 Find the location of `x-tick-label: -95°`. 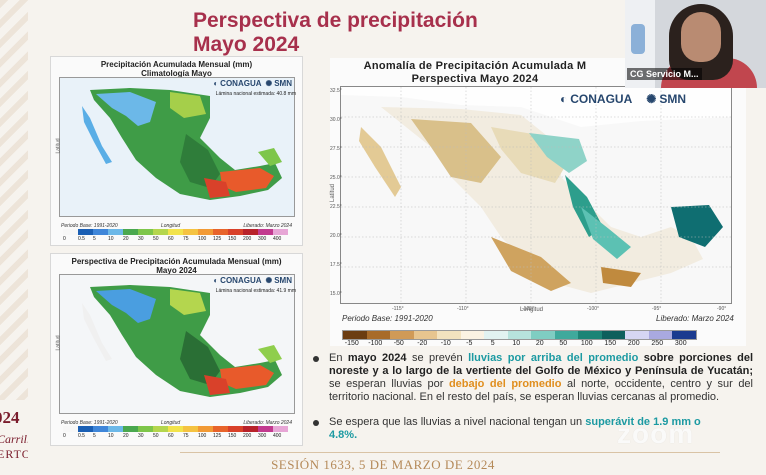

x-tick-label: -95° is located at coordinates (657, 309).